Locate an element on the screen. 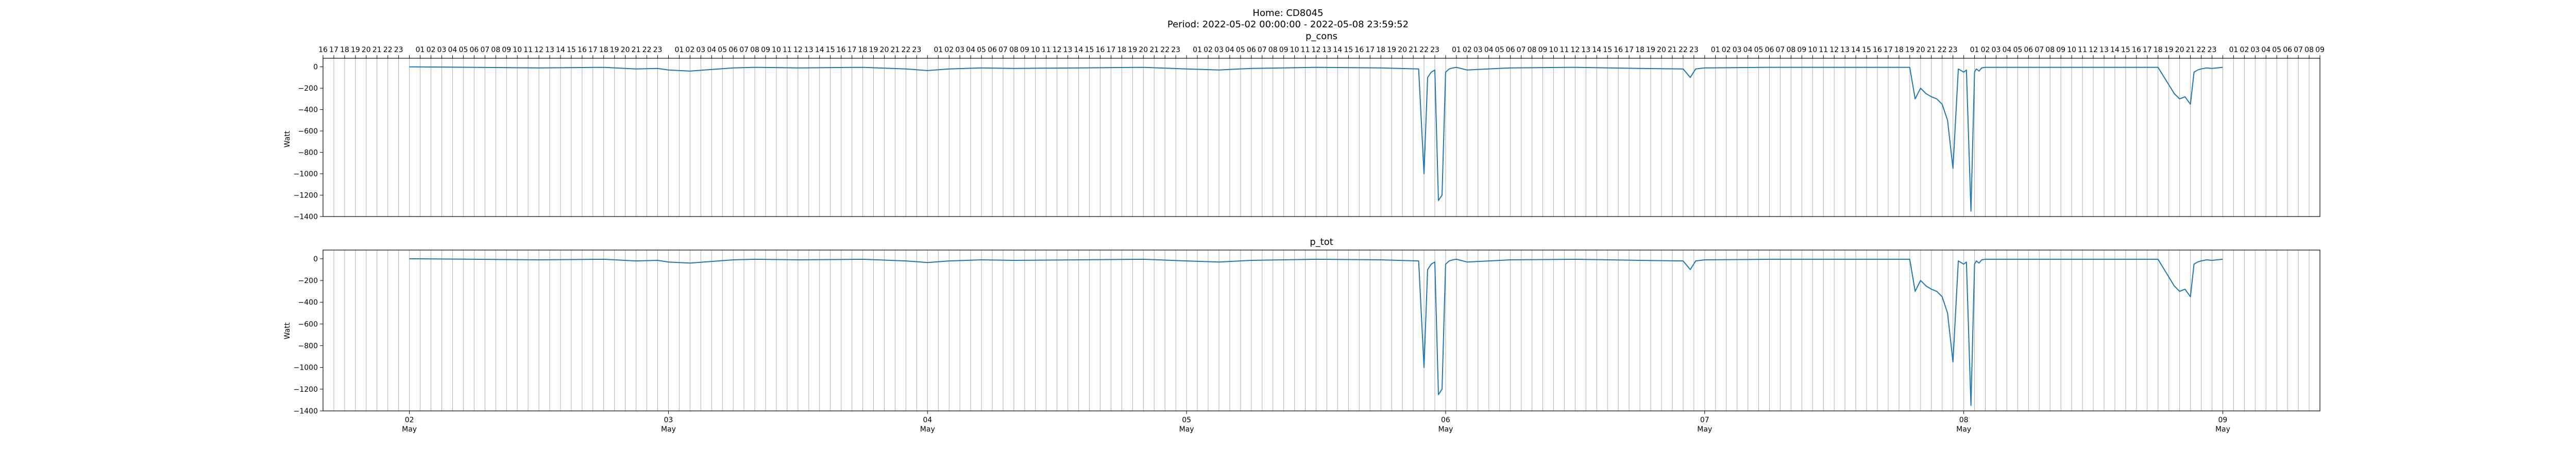 The image size is (2576, 464). x-date-label: 04 is located at coordinates (927, 420).